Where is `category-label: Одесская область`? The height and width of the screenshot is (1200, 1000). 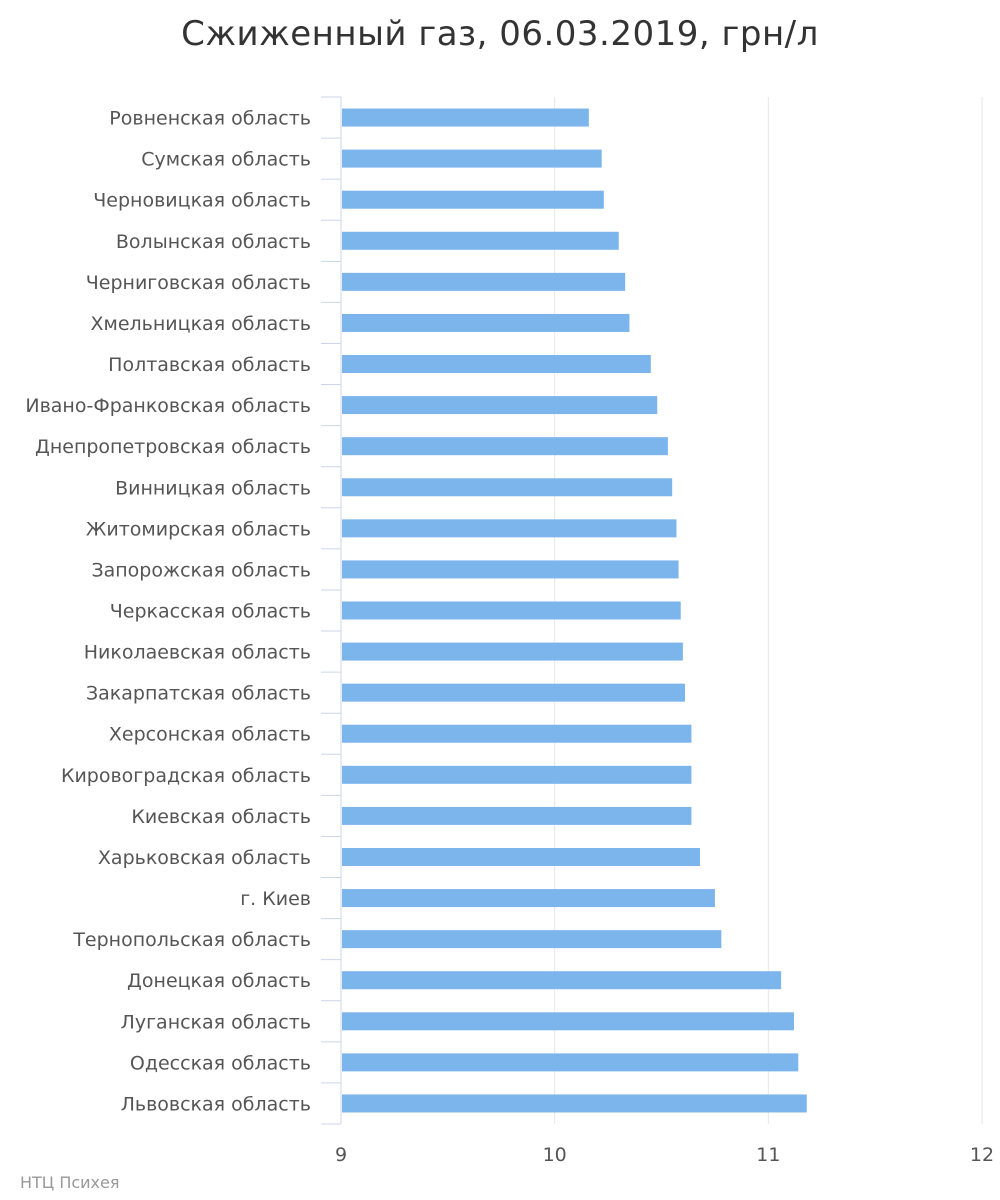
category-label: Одесская область is located at coordinates (220, 1063).